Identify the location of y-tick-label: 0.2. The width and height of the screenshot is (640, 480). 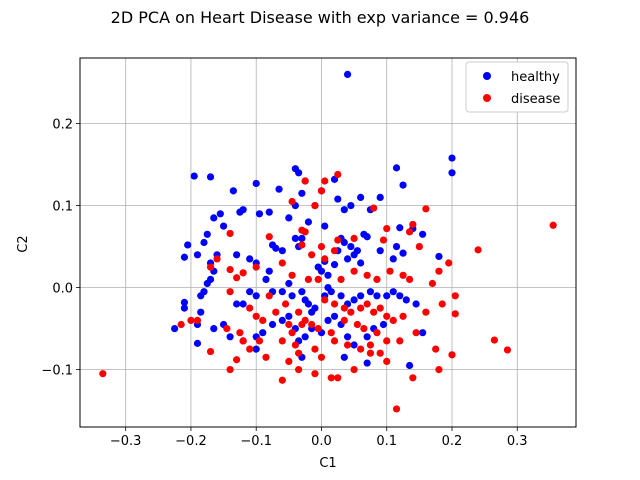
(62, 125).